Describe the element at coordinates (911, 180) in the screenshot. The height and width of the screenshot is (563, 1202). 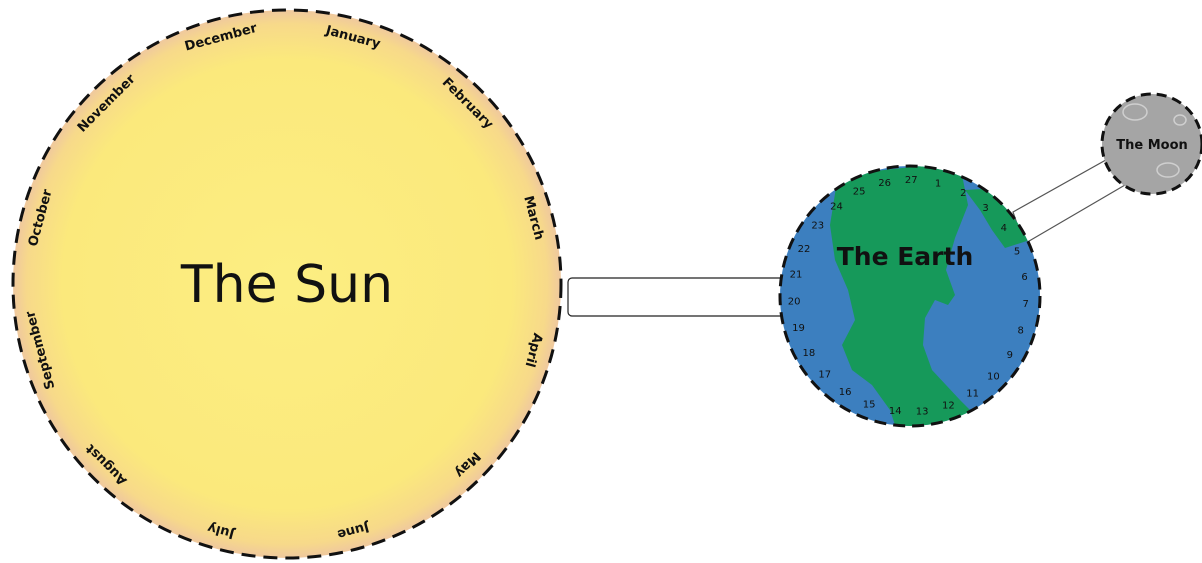
I see `day-label-27: 27` at that location.